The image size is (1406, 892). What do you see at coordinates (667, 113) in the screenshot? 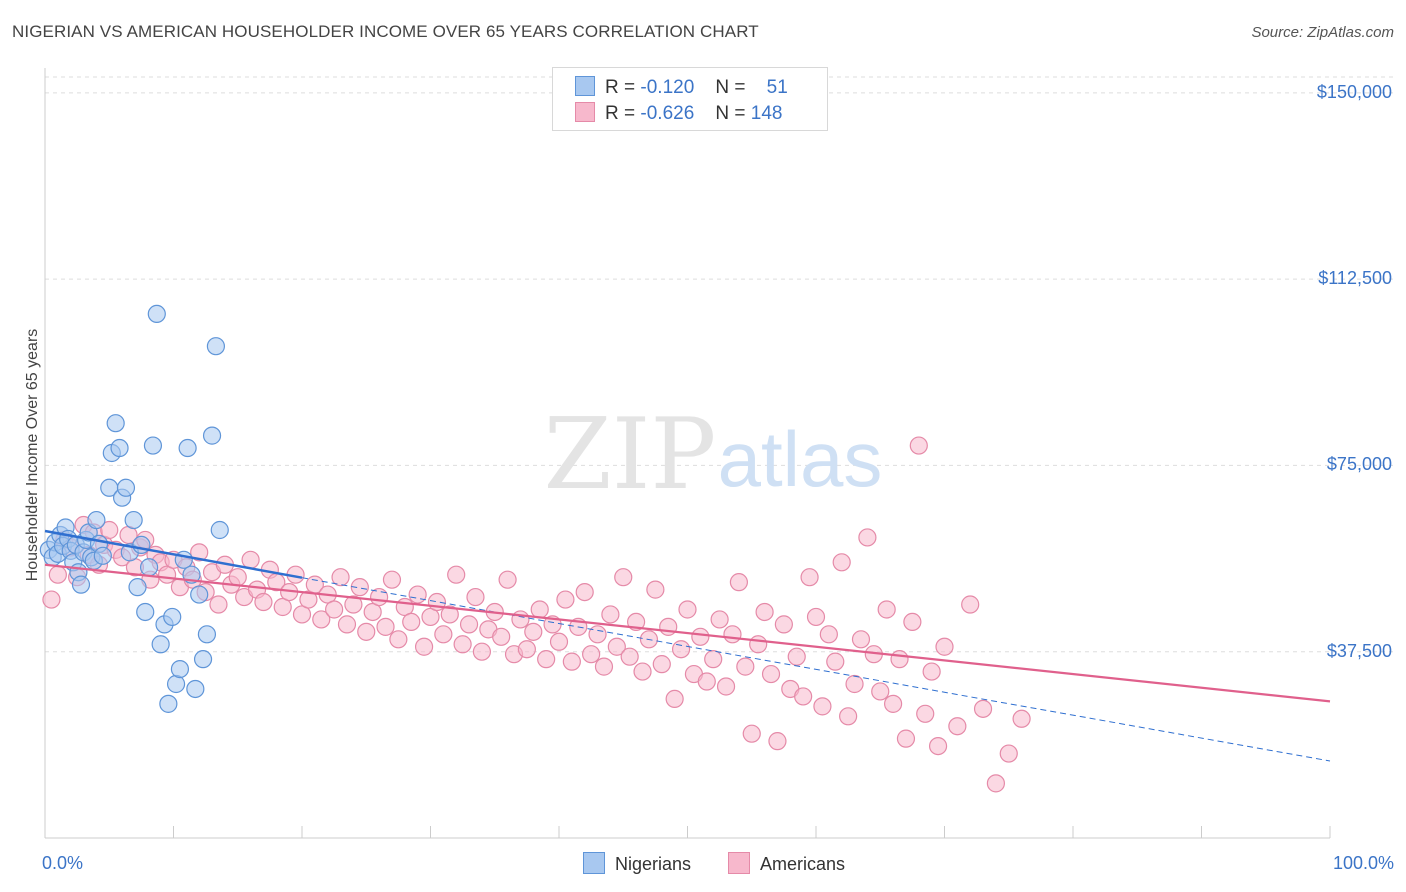
I see `r-value-americans: -0.626` at bounding box center [667, 113].